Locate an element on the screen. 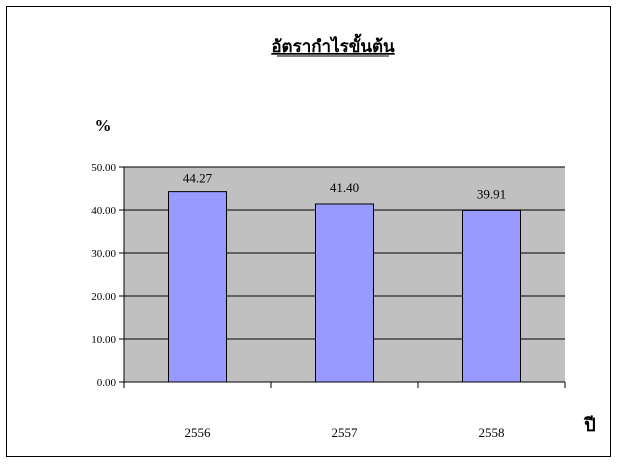 This screenshot has height=465, width=619. y-tick-label: 50.00 is located at coordinates (103, 168).